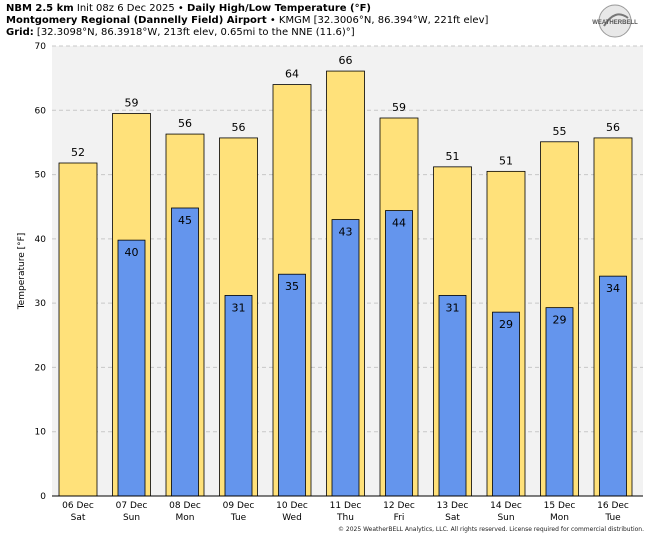 Image resolution: width=656 pixels, height=538 pixels. What do you see at coordinates (185, 220) in the screenshot?
I see `low-value-label: 45` at bounding box center [185, 220].